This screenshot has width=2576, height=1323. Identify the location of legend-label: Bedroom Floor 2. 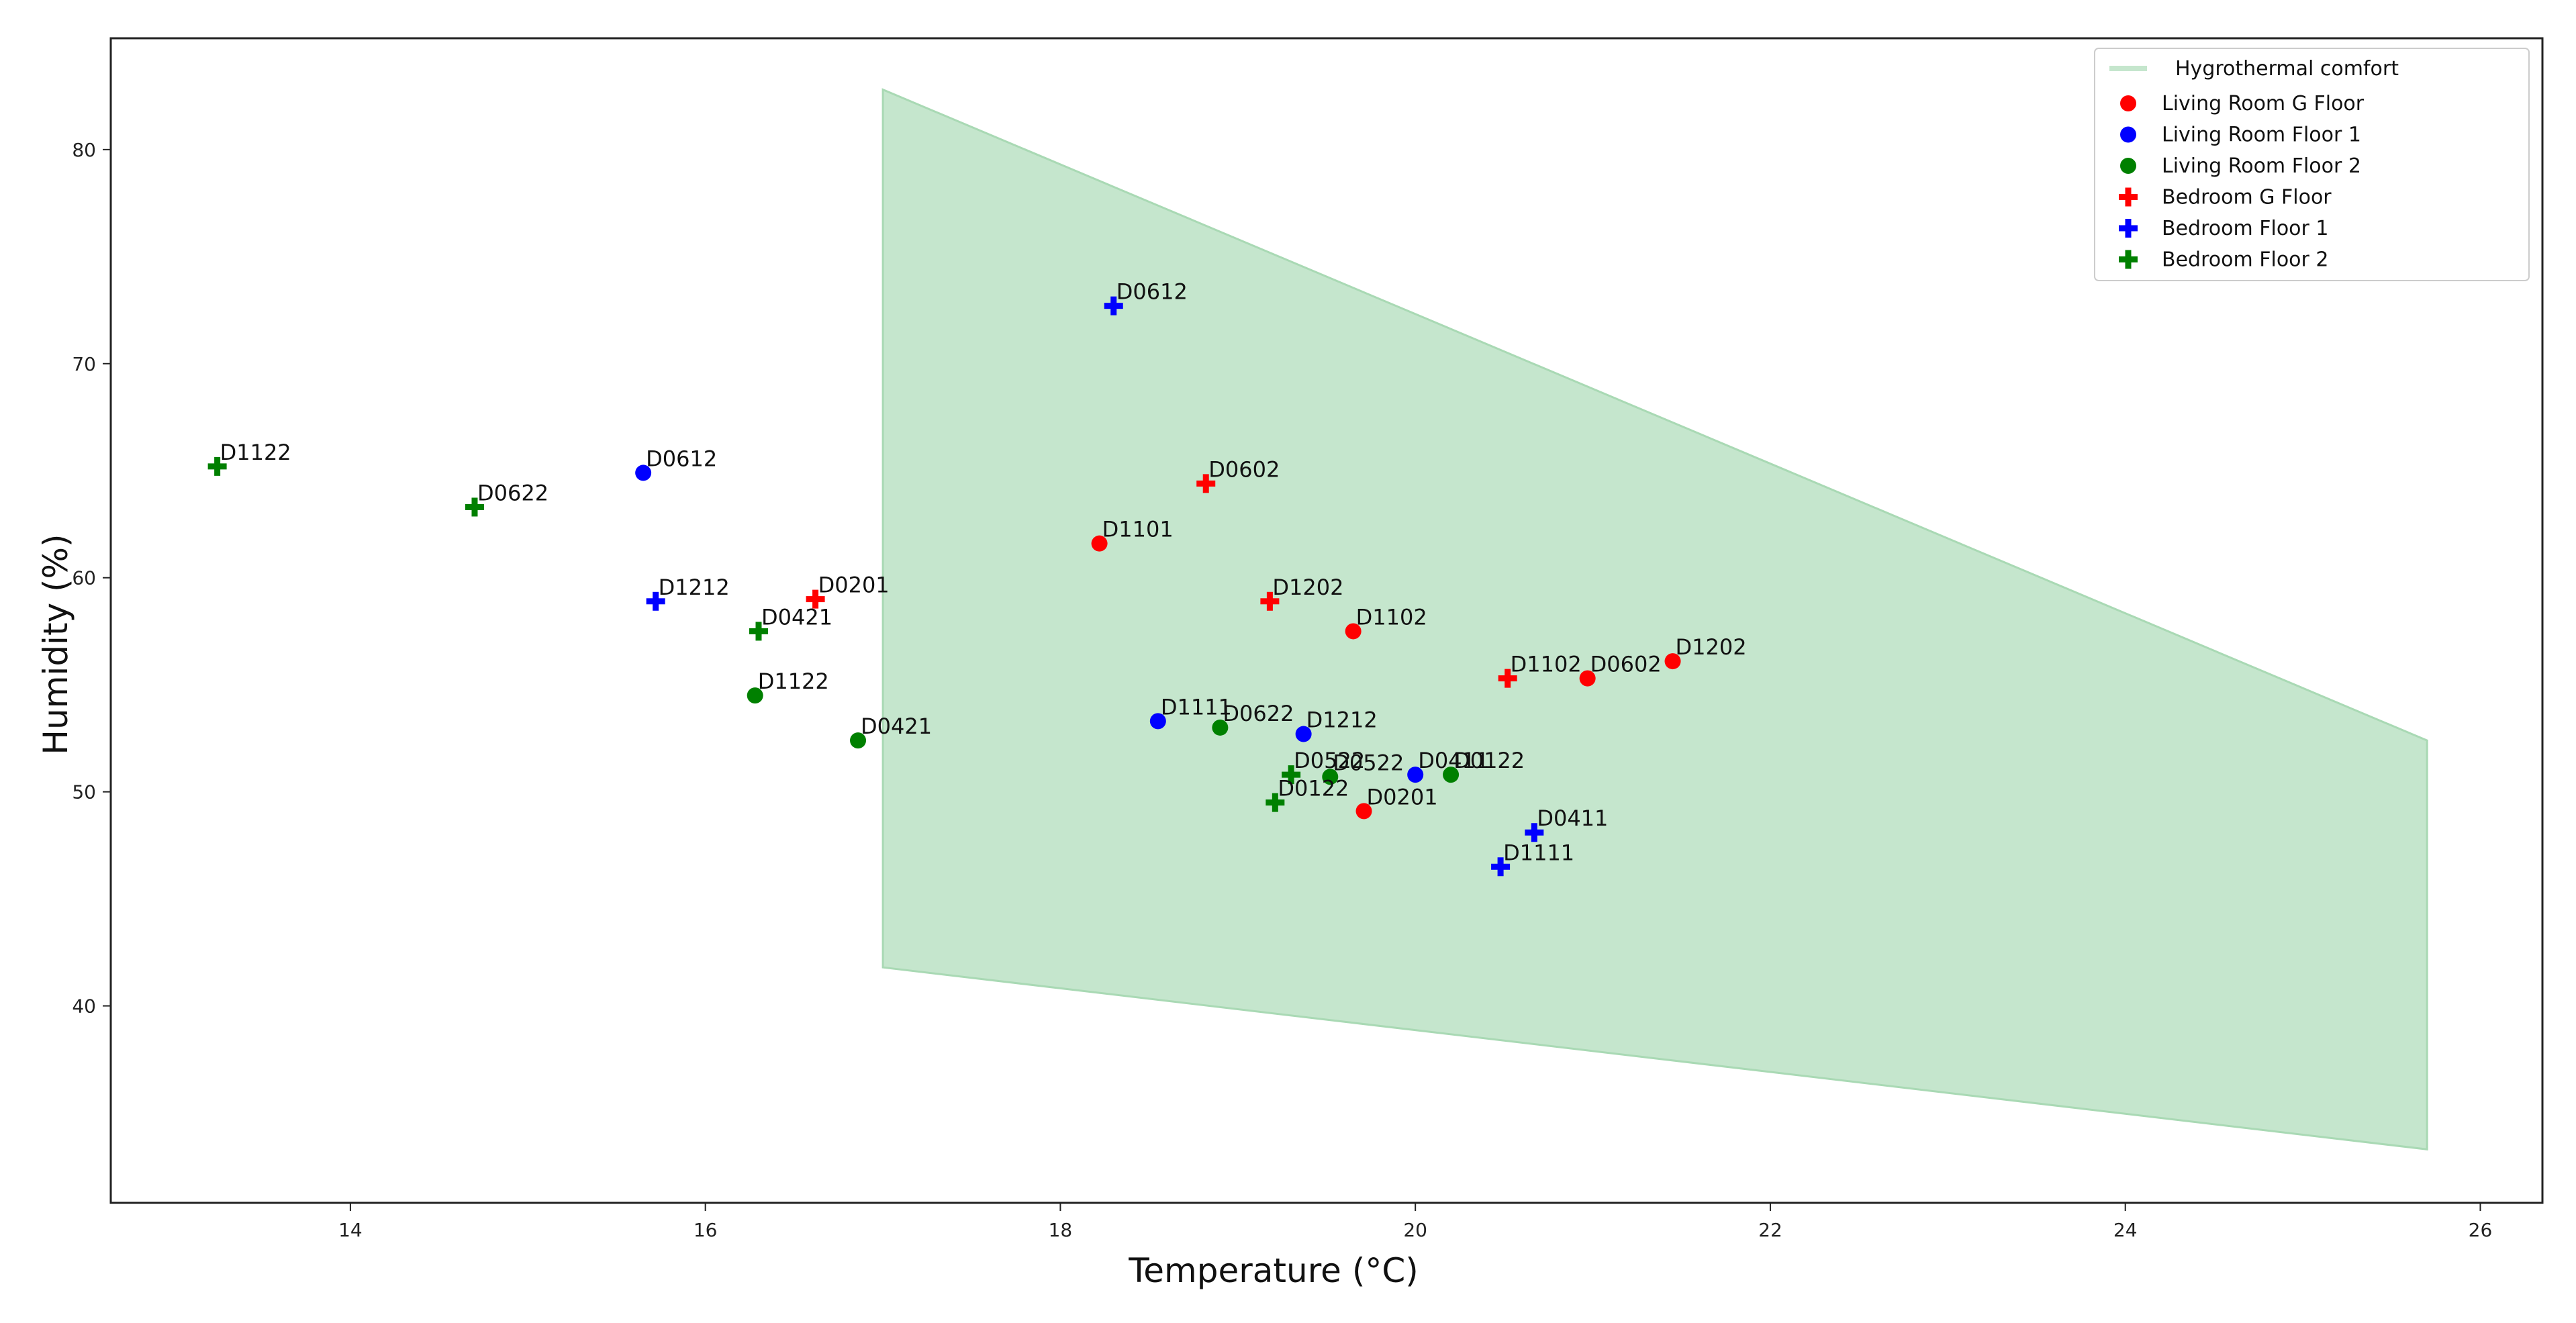
(2245, 260).